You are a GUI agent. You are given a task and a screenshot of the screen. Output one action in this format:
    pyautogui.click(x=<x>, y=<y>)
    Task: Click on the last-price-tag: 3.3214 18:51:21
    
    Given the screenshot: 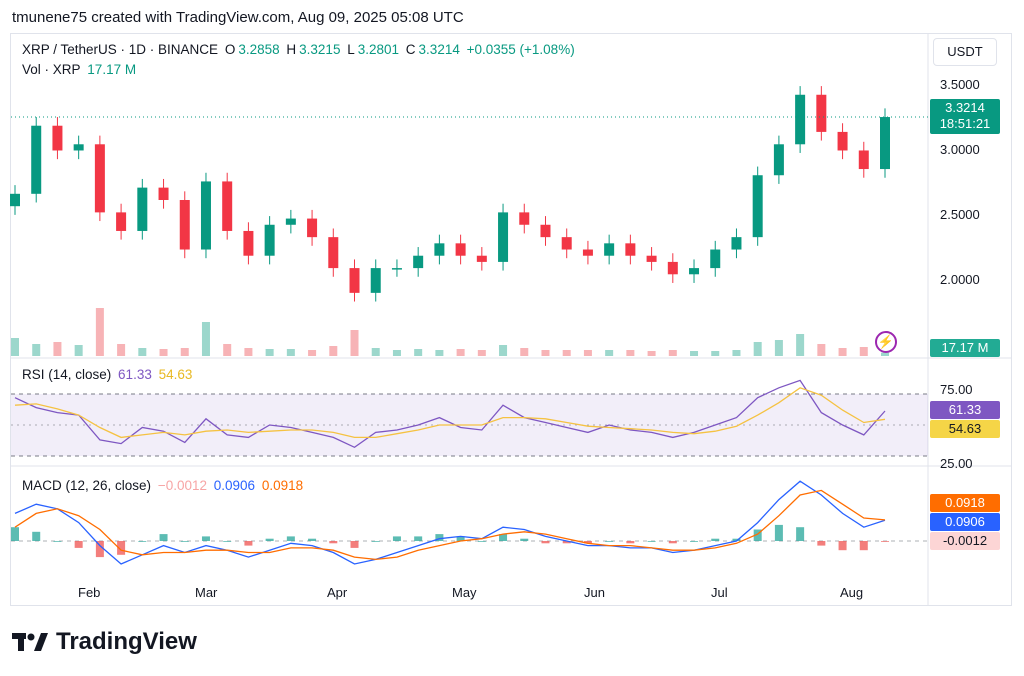 What is the action you would take?
    pyautogui.click(x=965, y=116)
    